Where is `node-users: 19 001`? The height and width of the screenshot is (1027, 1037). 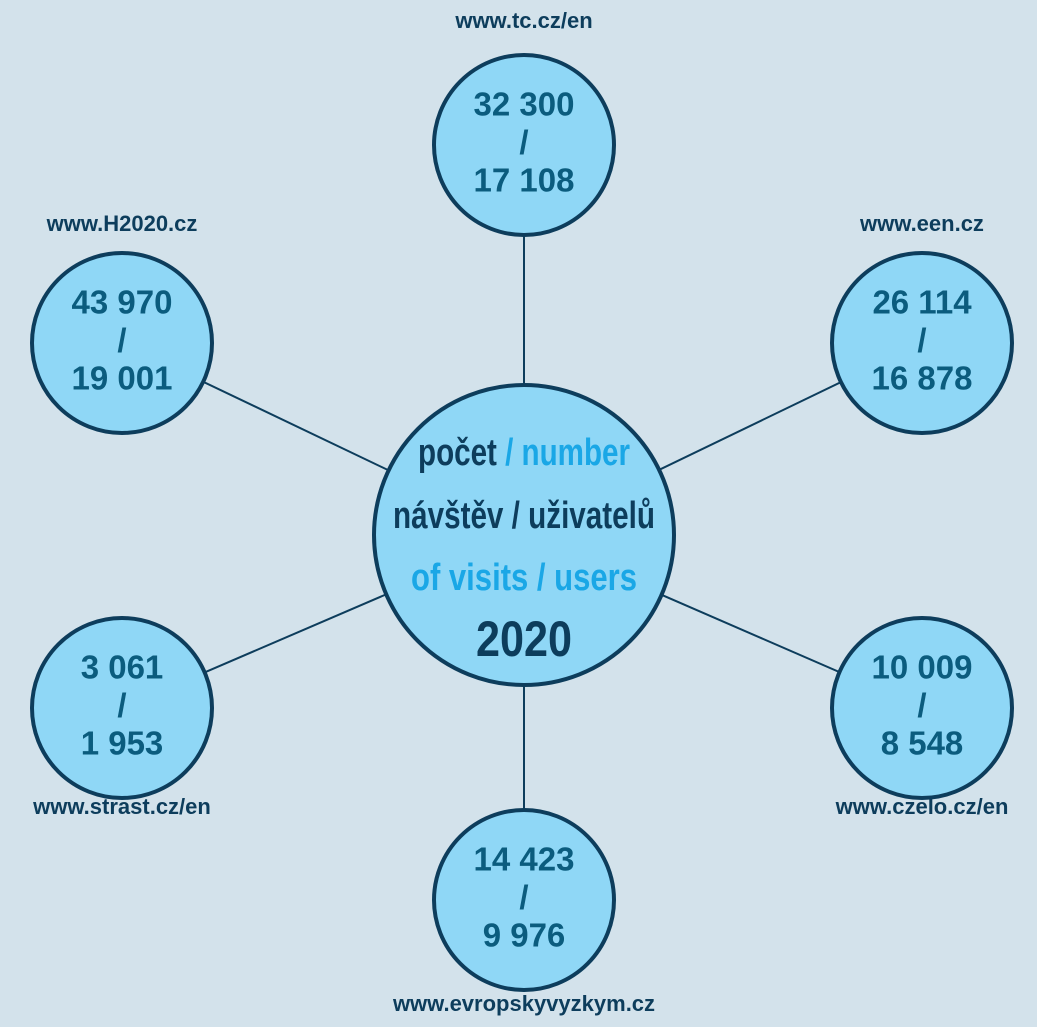 node-users: 19 001 is located at coordinates (122, 378).